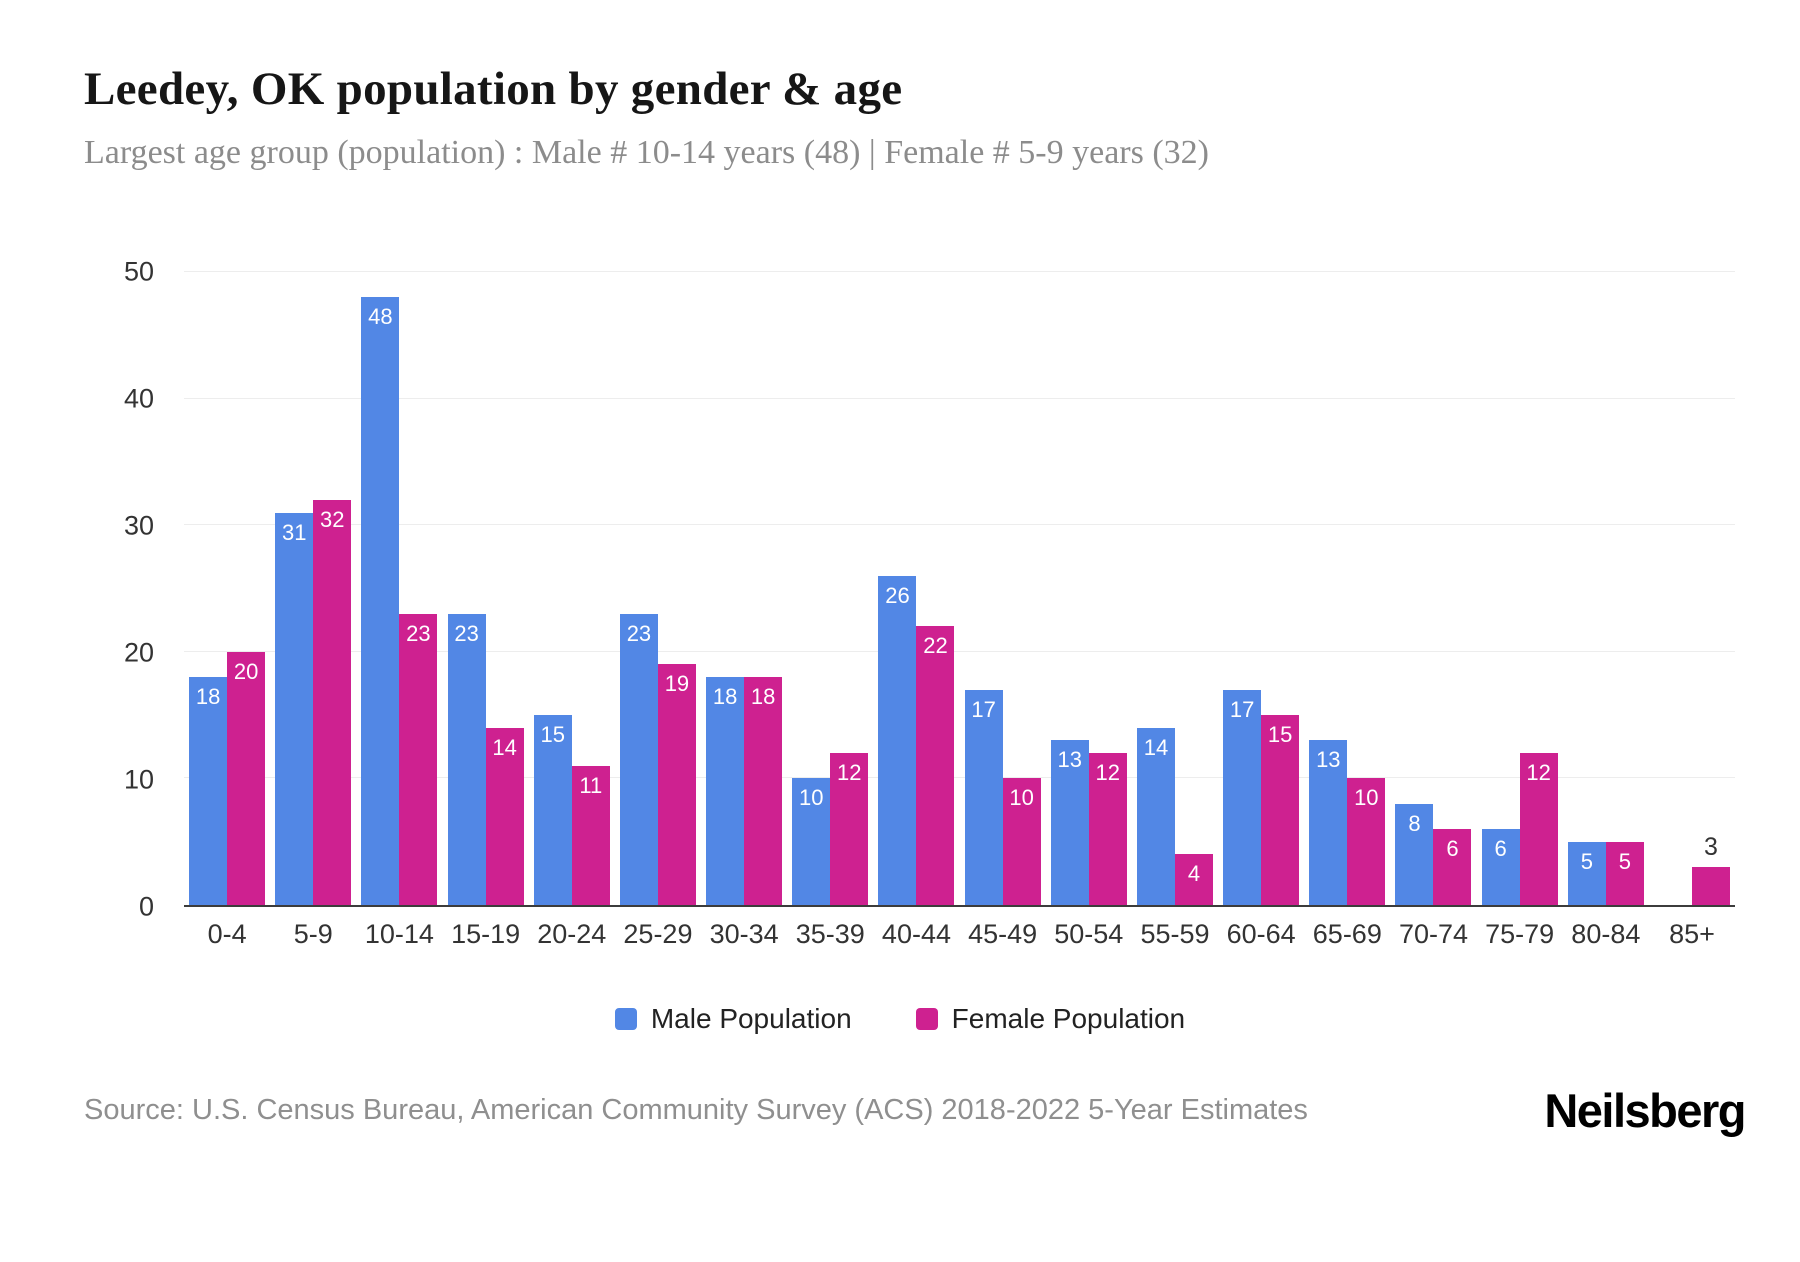 Image resolution: width=1800 pixels, height=1262 pixels. Describe the element at coordinates (294, 708) in the screenshot. I see `bar-male-5-9: 31` at that location.